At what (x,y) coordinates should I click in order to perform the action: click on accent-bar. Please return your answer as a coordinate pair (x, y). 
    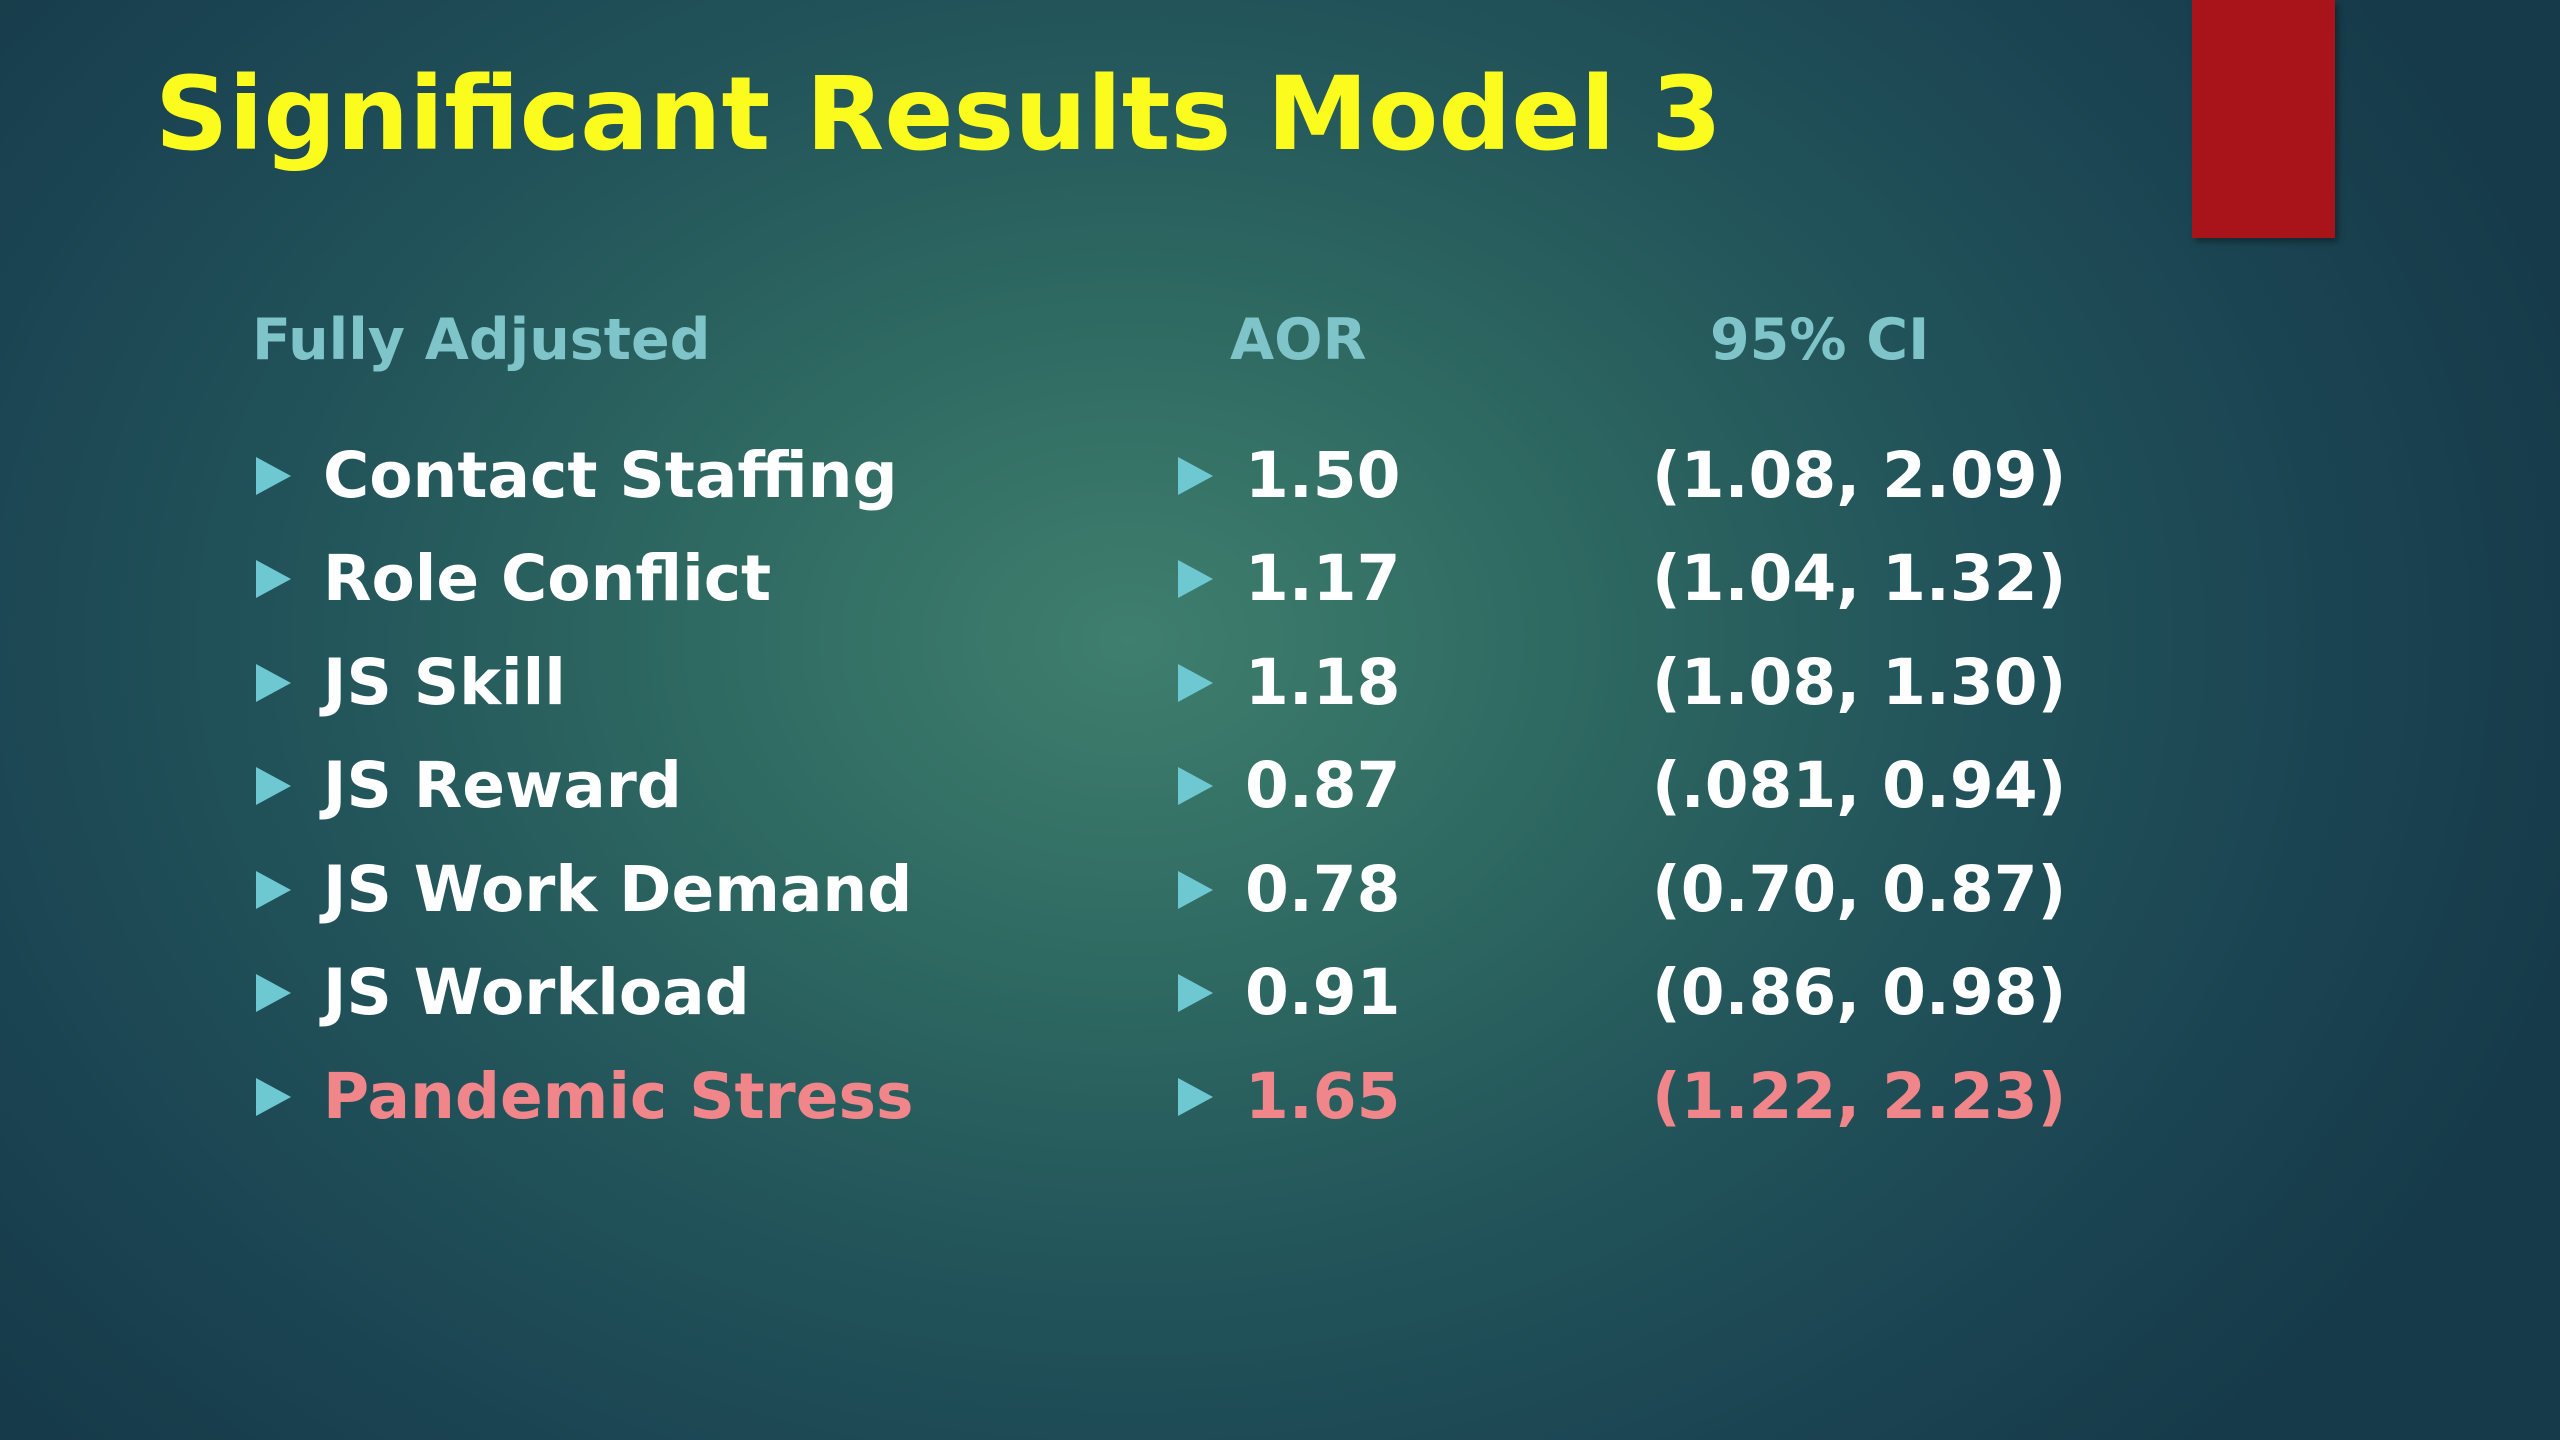
    Looking at the image, I should click on (2263, 119).